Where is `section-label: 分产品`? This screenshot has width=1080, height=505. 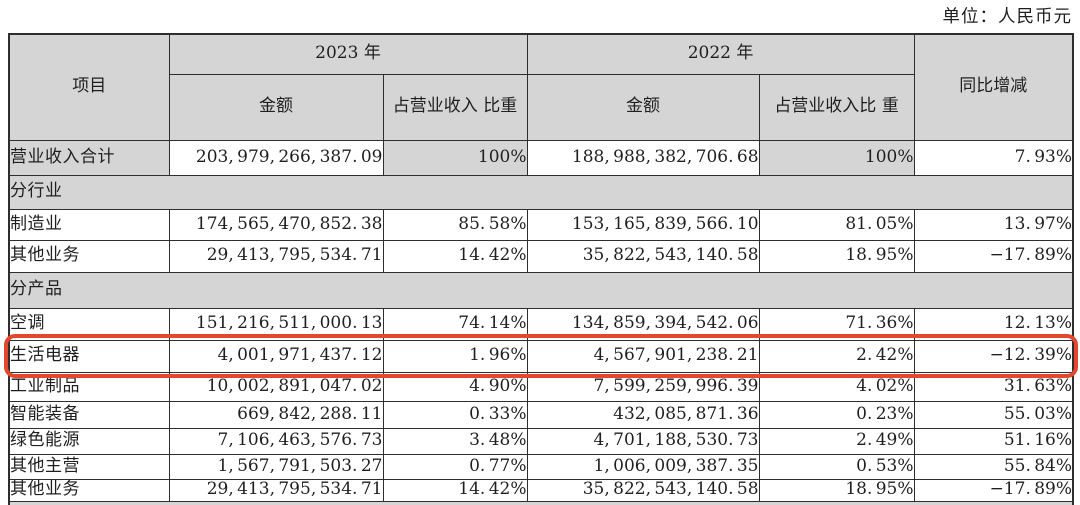 section-label: 分产品 is located at coordinates (541, 290).